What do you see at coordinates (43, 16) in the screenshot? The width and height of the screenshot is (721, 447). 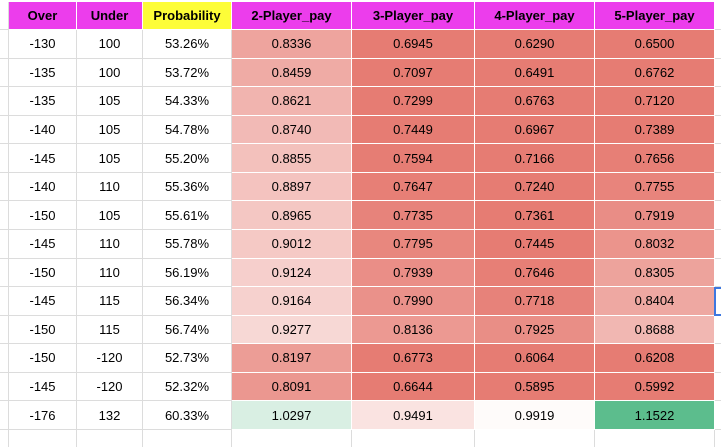 I see `header-over: Over` at bounding box center [43, 16].